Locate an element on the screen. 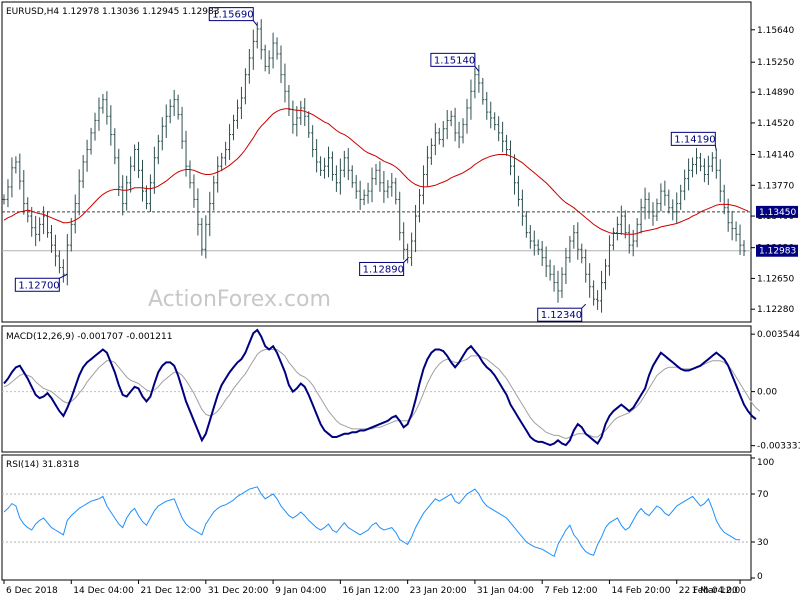 This screenshot has width=800, height=600. annotation-label: 1.15140 is located at coordinates (454, 60).